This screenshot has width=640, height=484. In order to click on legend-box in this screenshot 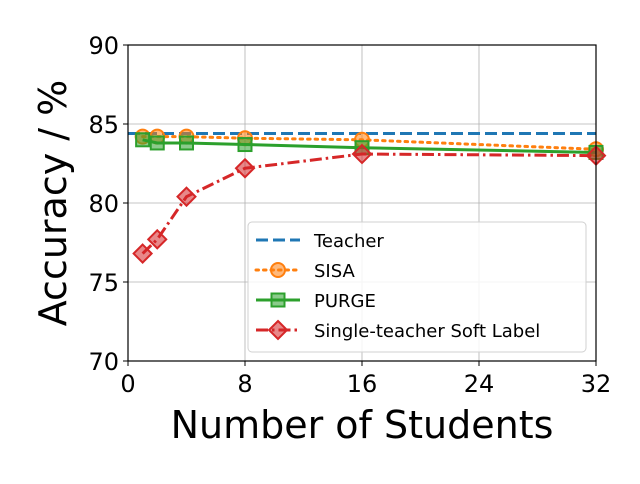, I will do `click(417, 287)`.